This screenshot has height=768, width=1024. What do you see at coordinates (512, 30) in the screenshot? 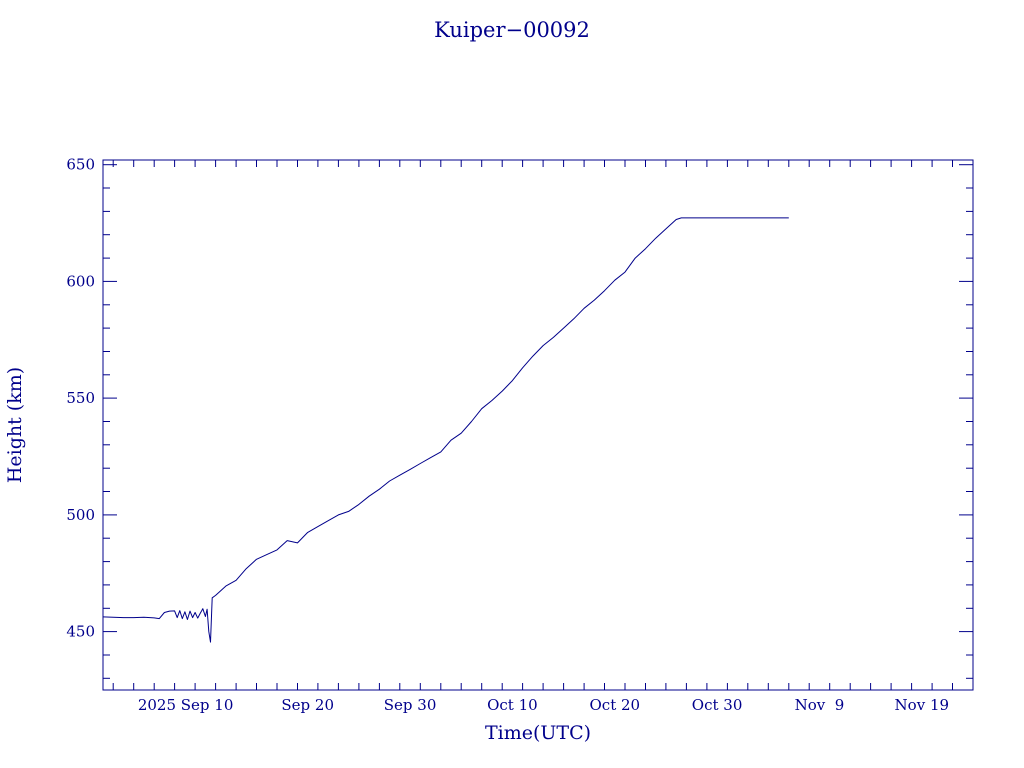
I see `chart-title: Kuiper−00092` at bounding box center [512, 30].